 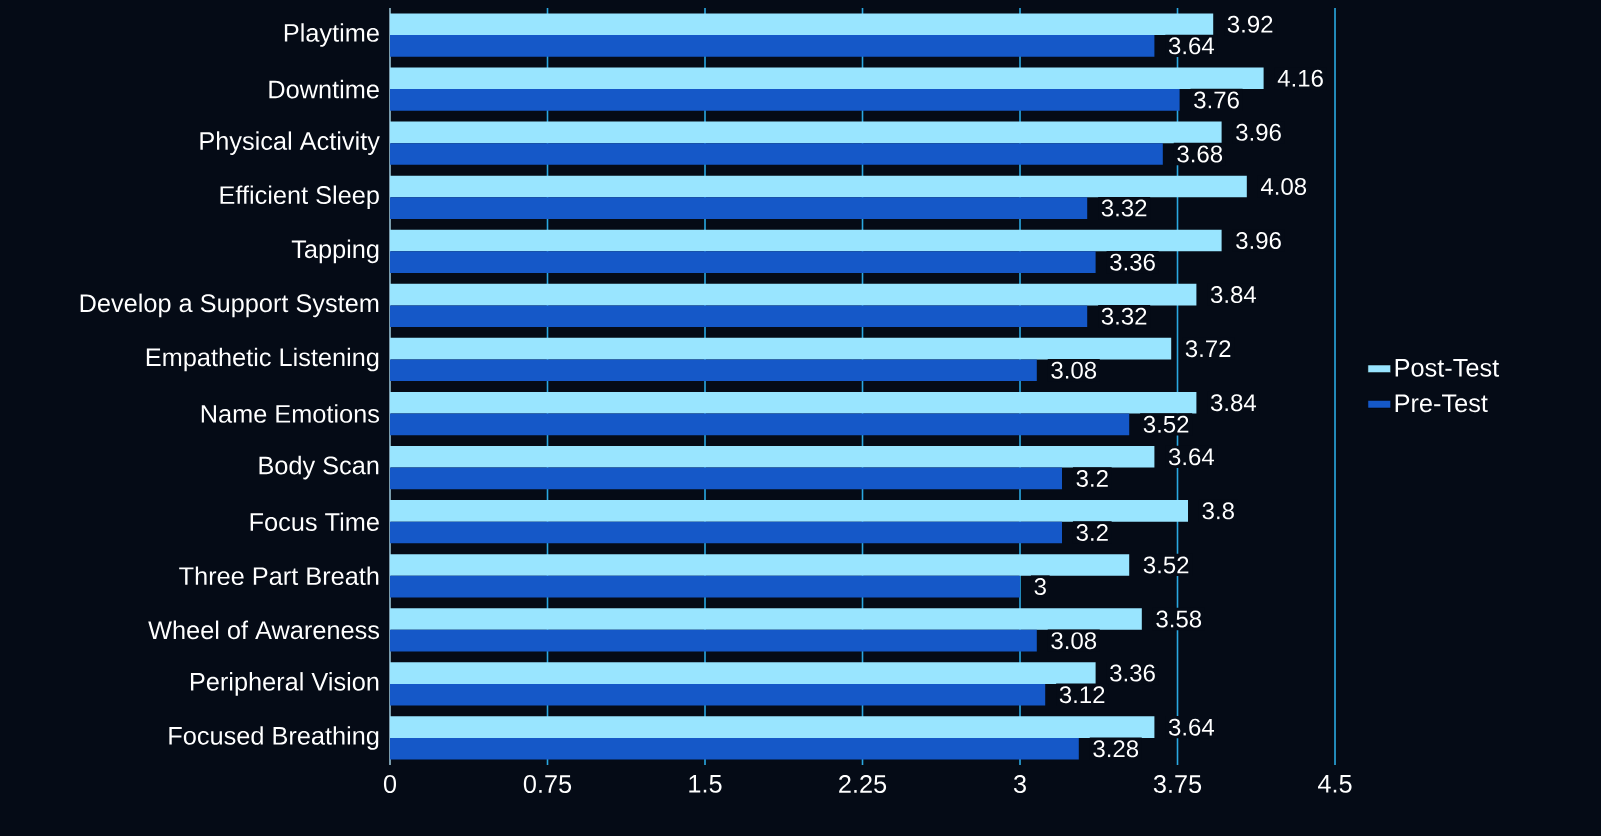 What do you see at coordinates (314, 521) in the screenshot?
I see `y-tick-label: Focus Time` at bounding box center [314, 521].